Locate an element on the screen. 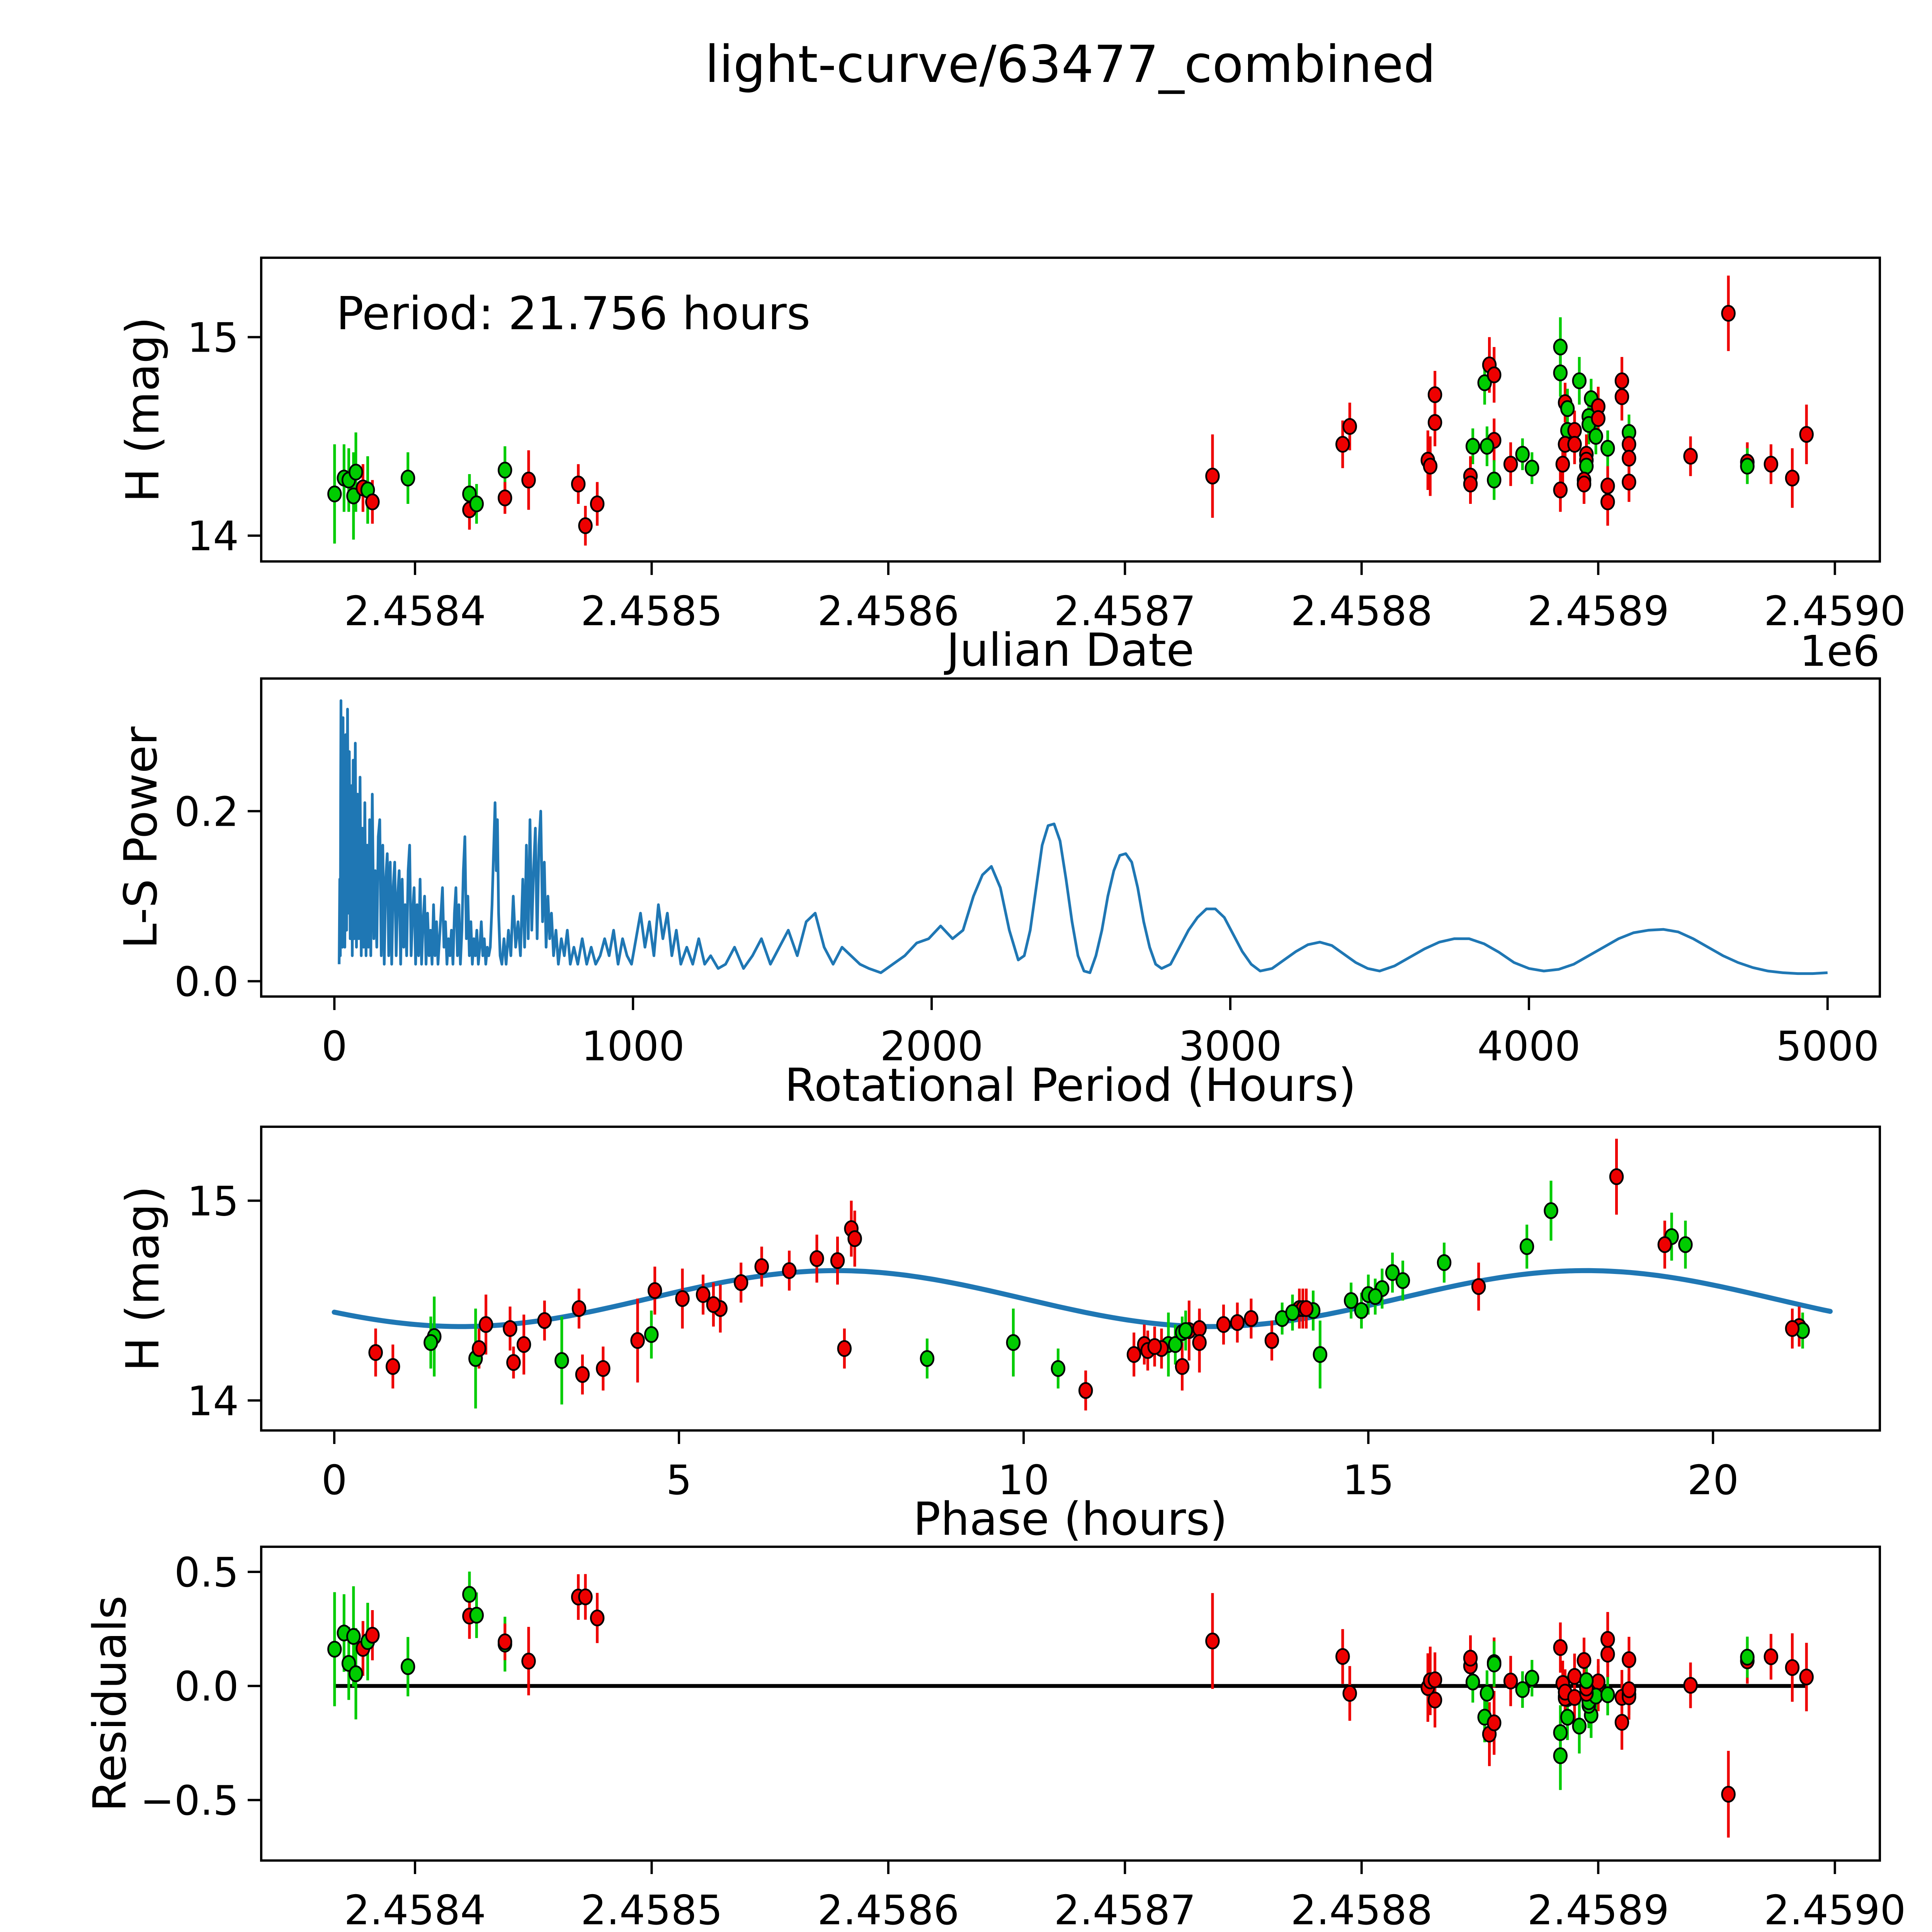 Image resolution: width=1932 pixels, height=1932 pixels. x-tick-label: 2.4584 is located at coordinates (415, 1910).